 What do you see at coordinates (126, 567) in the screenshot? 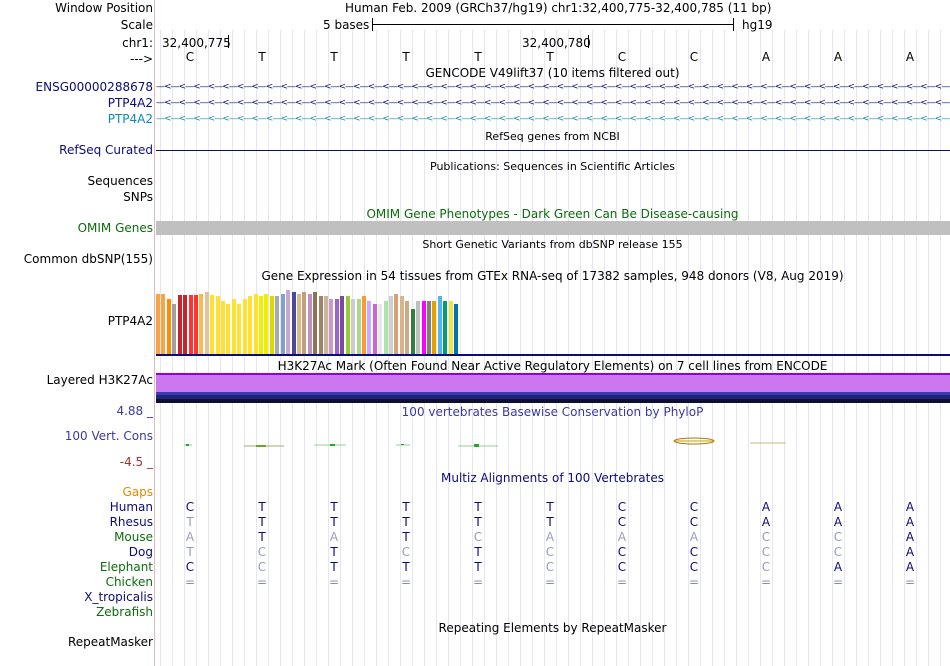
I see `multiz-species-elephant: Elephant` at bounding box center [126, 567].